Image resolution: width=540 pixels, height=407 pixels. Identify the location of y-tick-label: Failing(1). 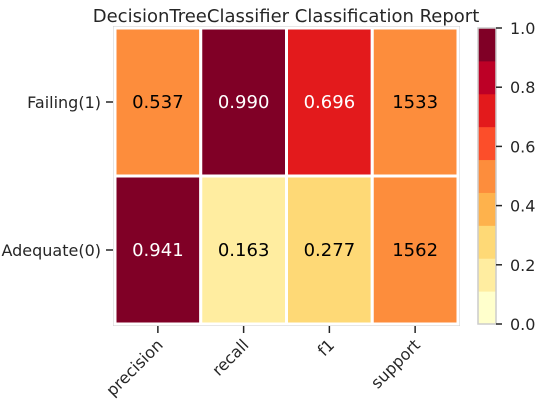
(64, 102).